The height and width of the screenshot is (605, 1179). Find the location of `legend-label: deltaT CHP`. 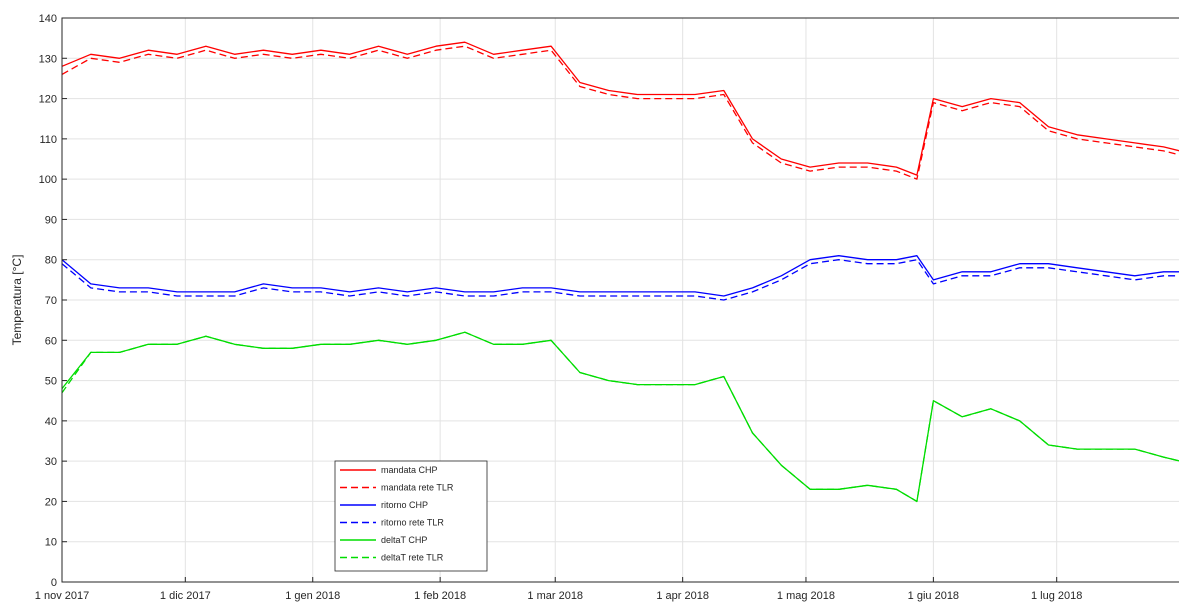

legend-label: deltaT CHP is located at coordinates (404, 540).